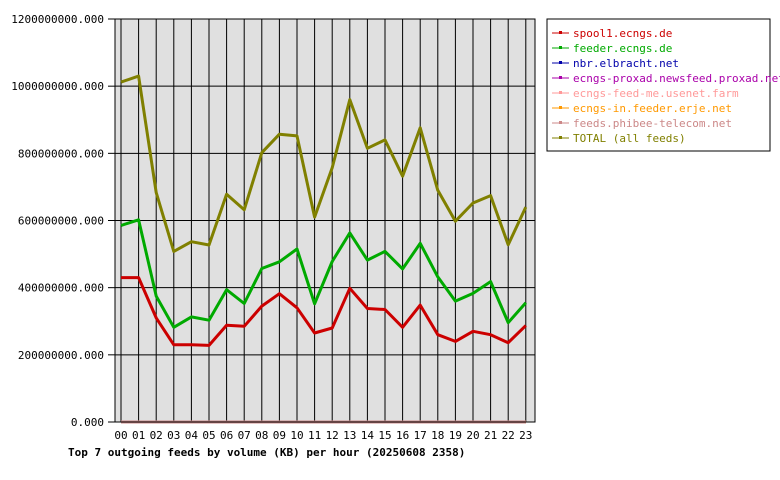  Describe the element at coordinates (656, 93) in the screenshot. I see `legend-label: ecngs-feed-me.usenet.farm` at that location.